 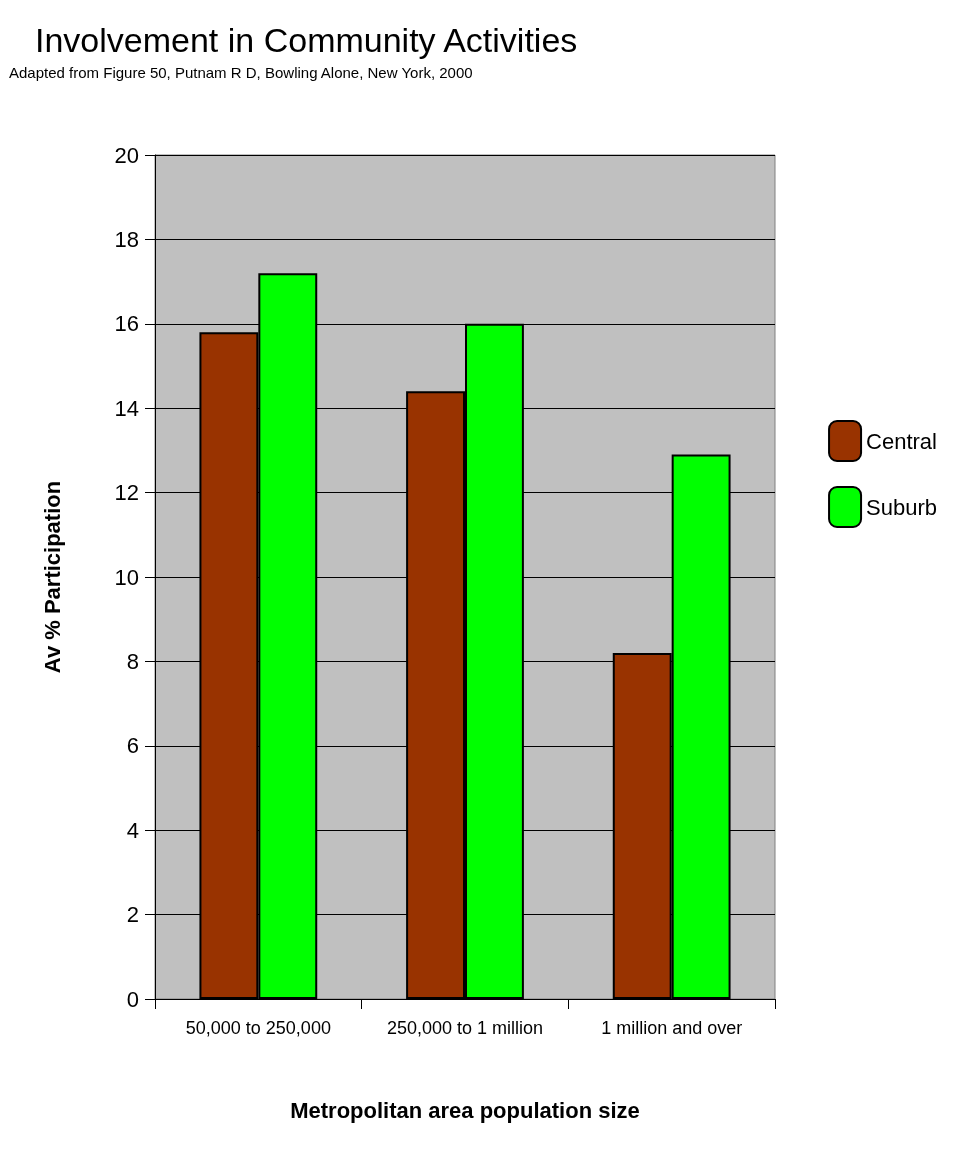 I want to click on x-tick-label: 1 million and over, so click(x=672, y=1028).